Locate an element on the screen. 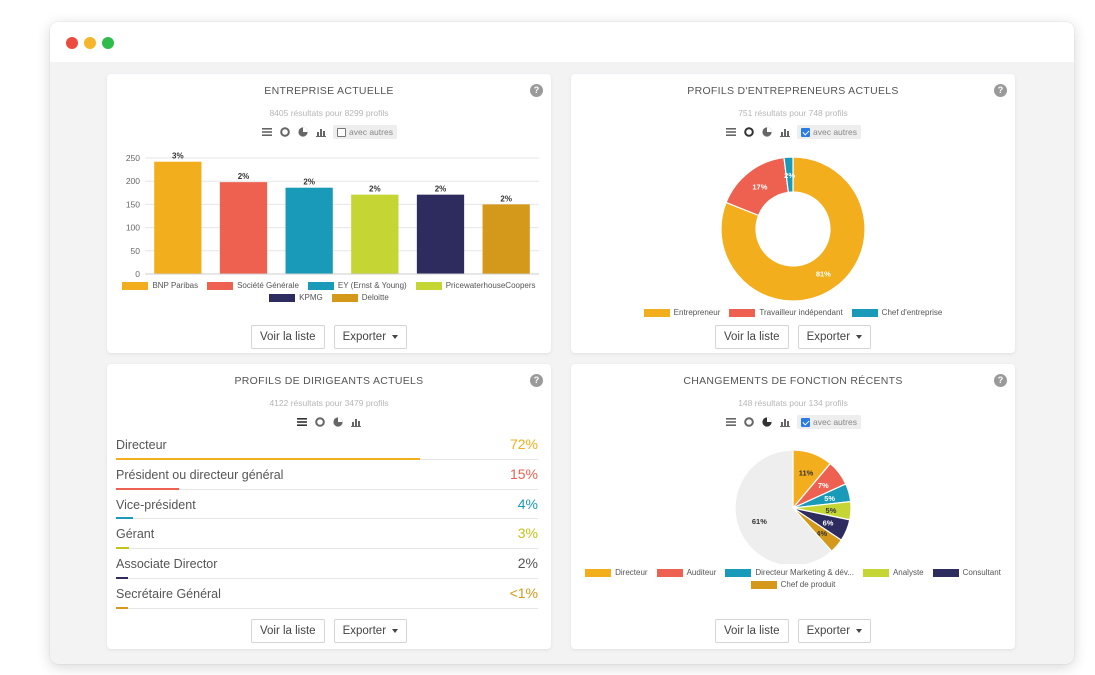 The height and width of the screenshot is (675, 1095). close-window-button is located at coordinates (72, 43).